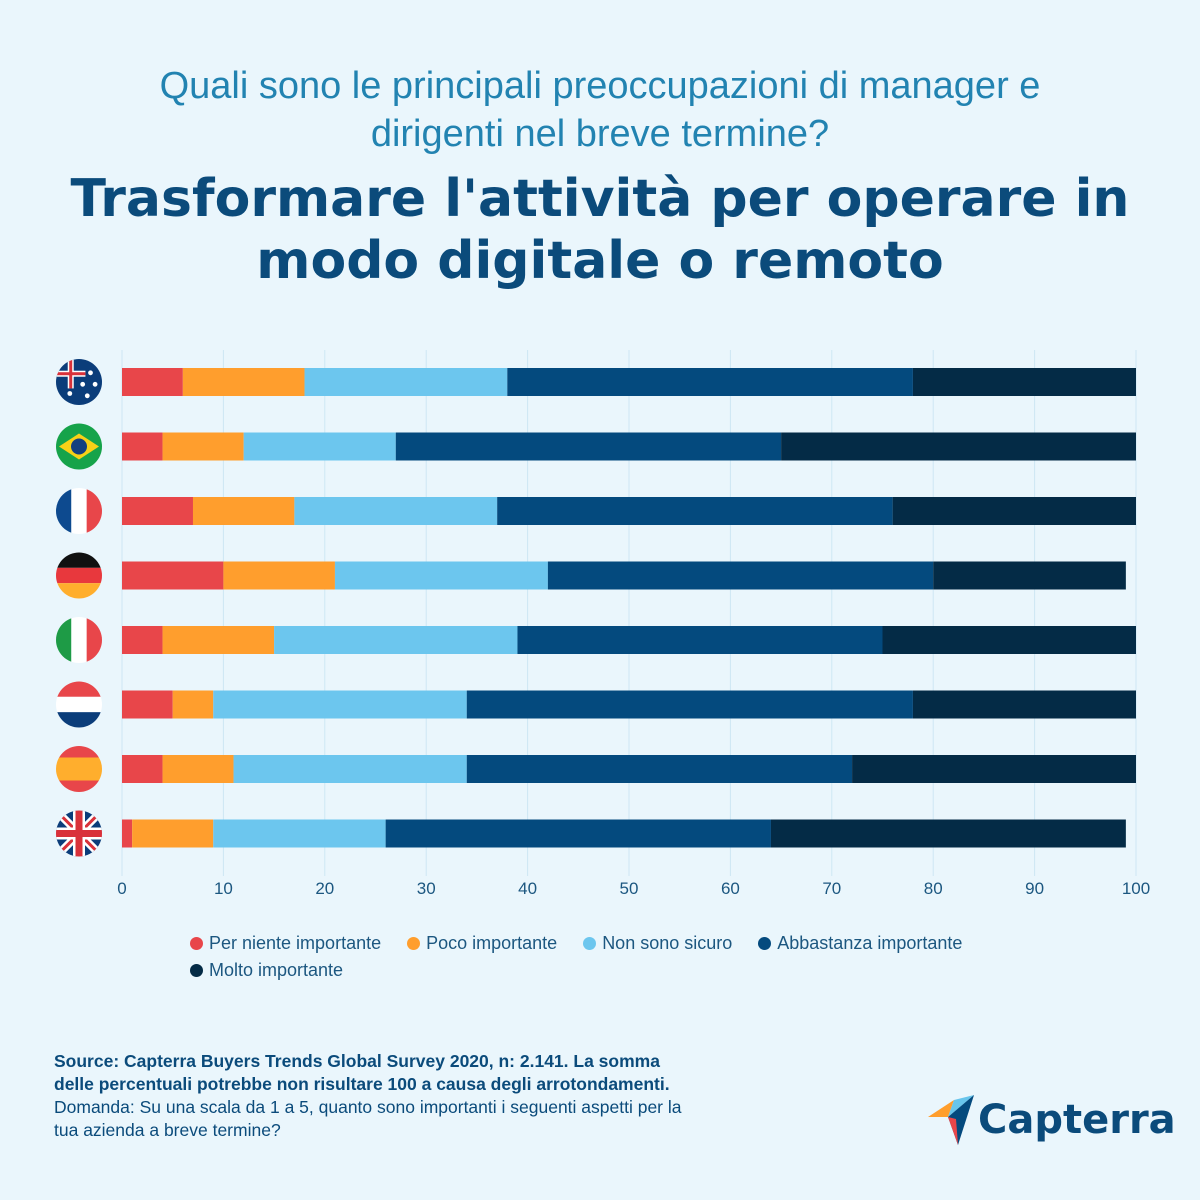 The width and height of the screenshot is (1200, 1200). I want to click on x-tick-label: 20, so click(324, 888).